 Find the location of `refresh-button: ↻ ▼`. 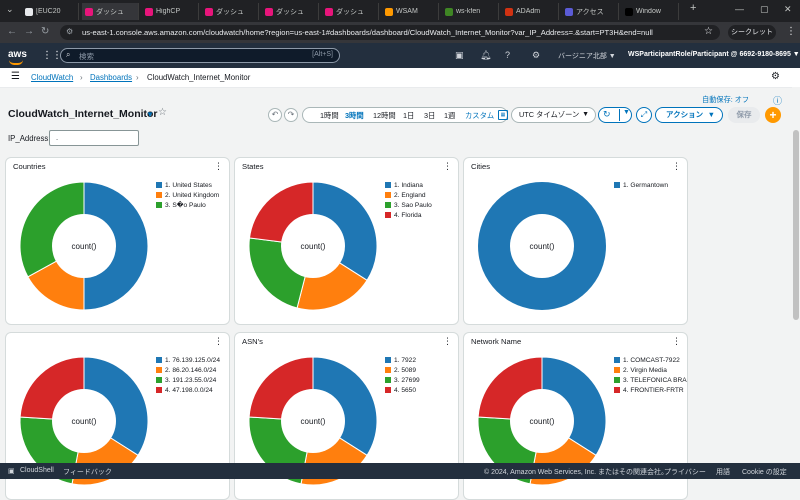

refresh-button: ↻ ▼ is located at coordinates (615, 115).